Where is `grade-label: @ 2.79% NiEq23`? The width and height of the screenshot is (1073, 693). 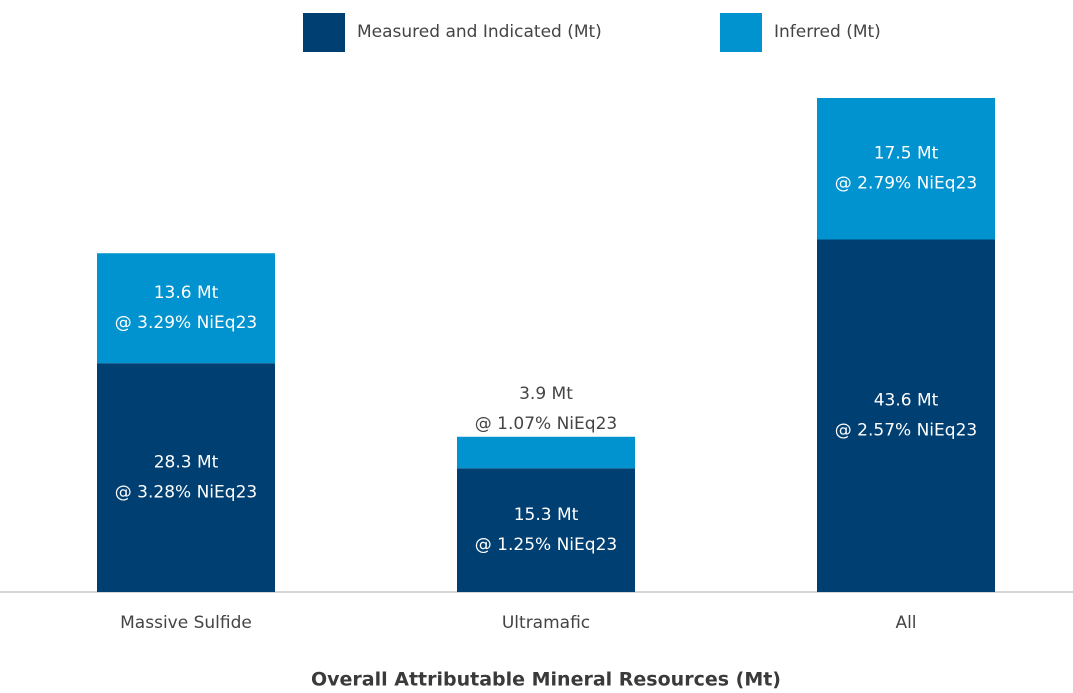
grade-label: @ 2.79% NiEq23 is located at coordinates (906, 184).